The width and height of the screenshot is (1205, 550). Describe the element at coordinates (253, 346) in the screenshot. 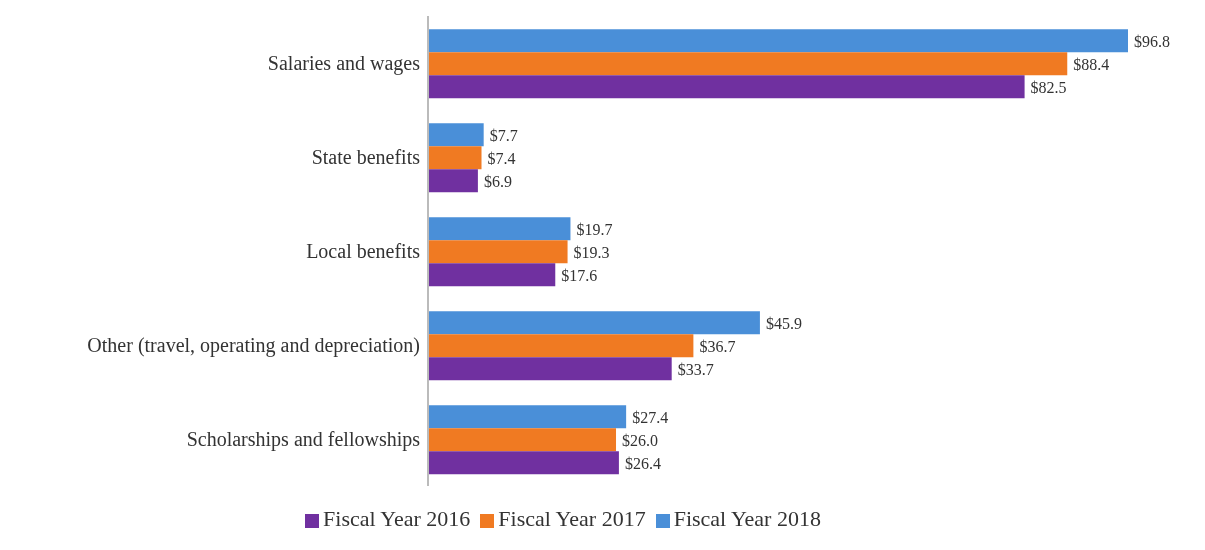

I see `y-tick-label: Other (travel, operating and depreciation)` at that location.